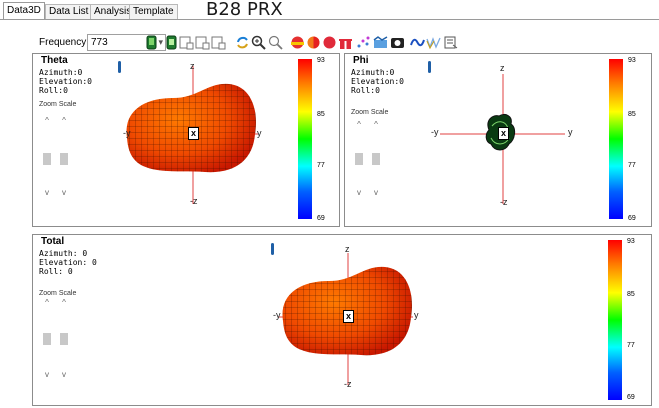  Describe the element at coordinates (126, 42) in the screenshot. I see `frequency-select: 773 ▾` at that location.